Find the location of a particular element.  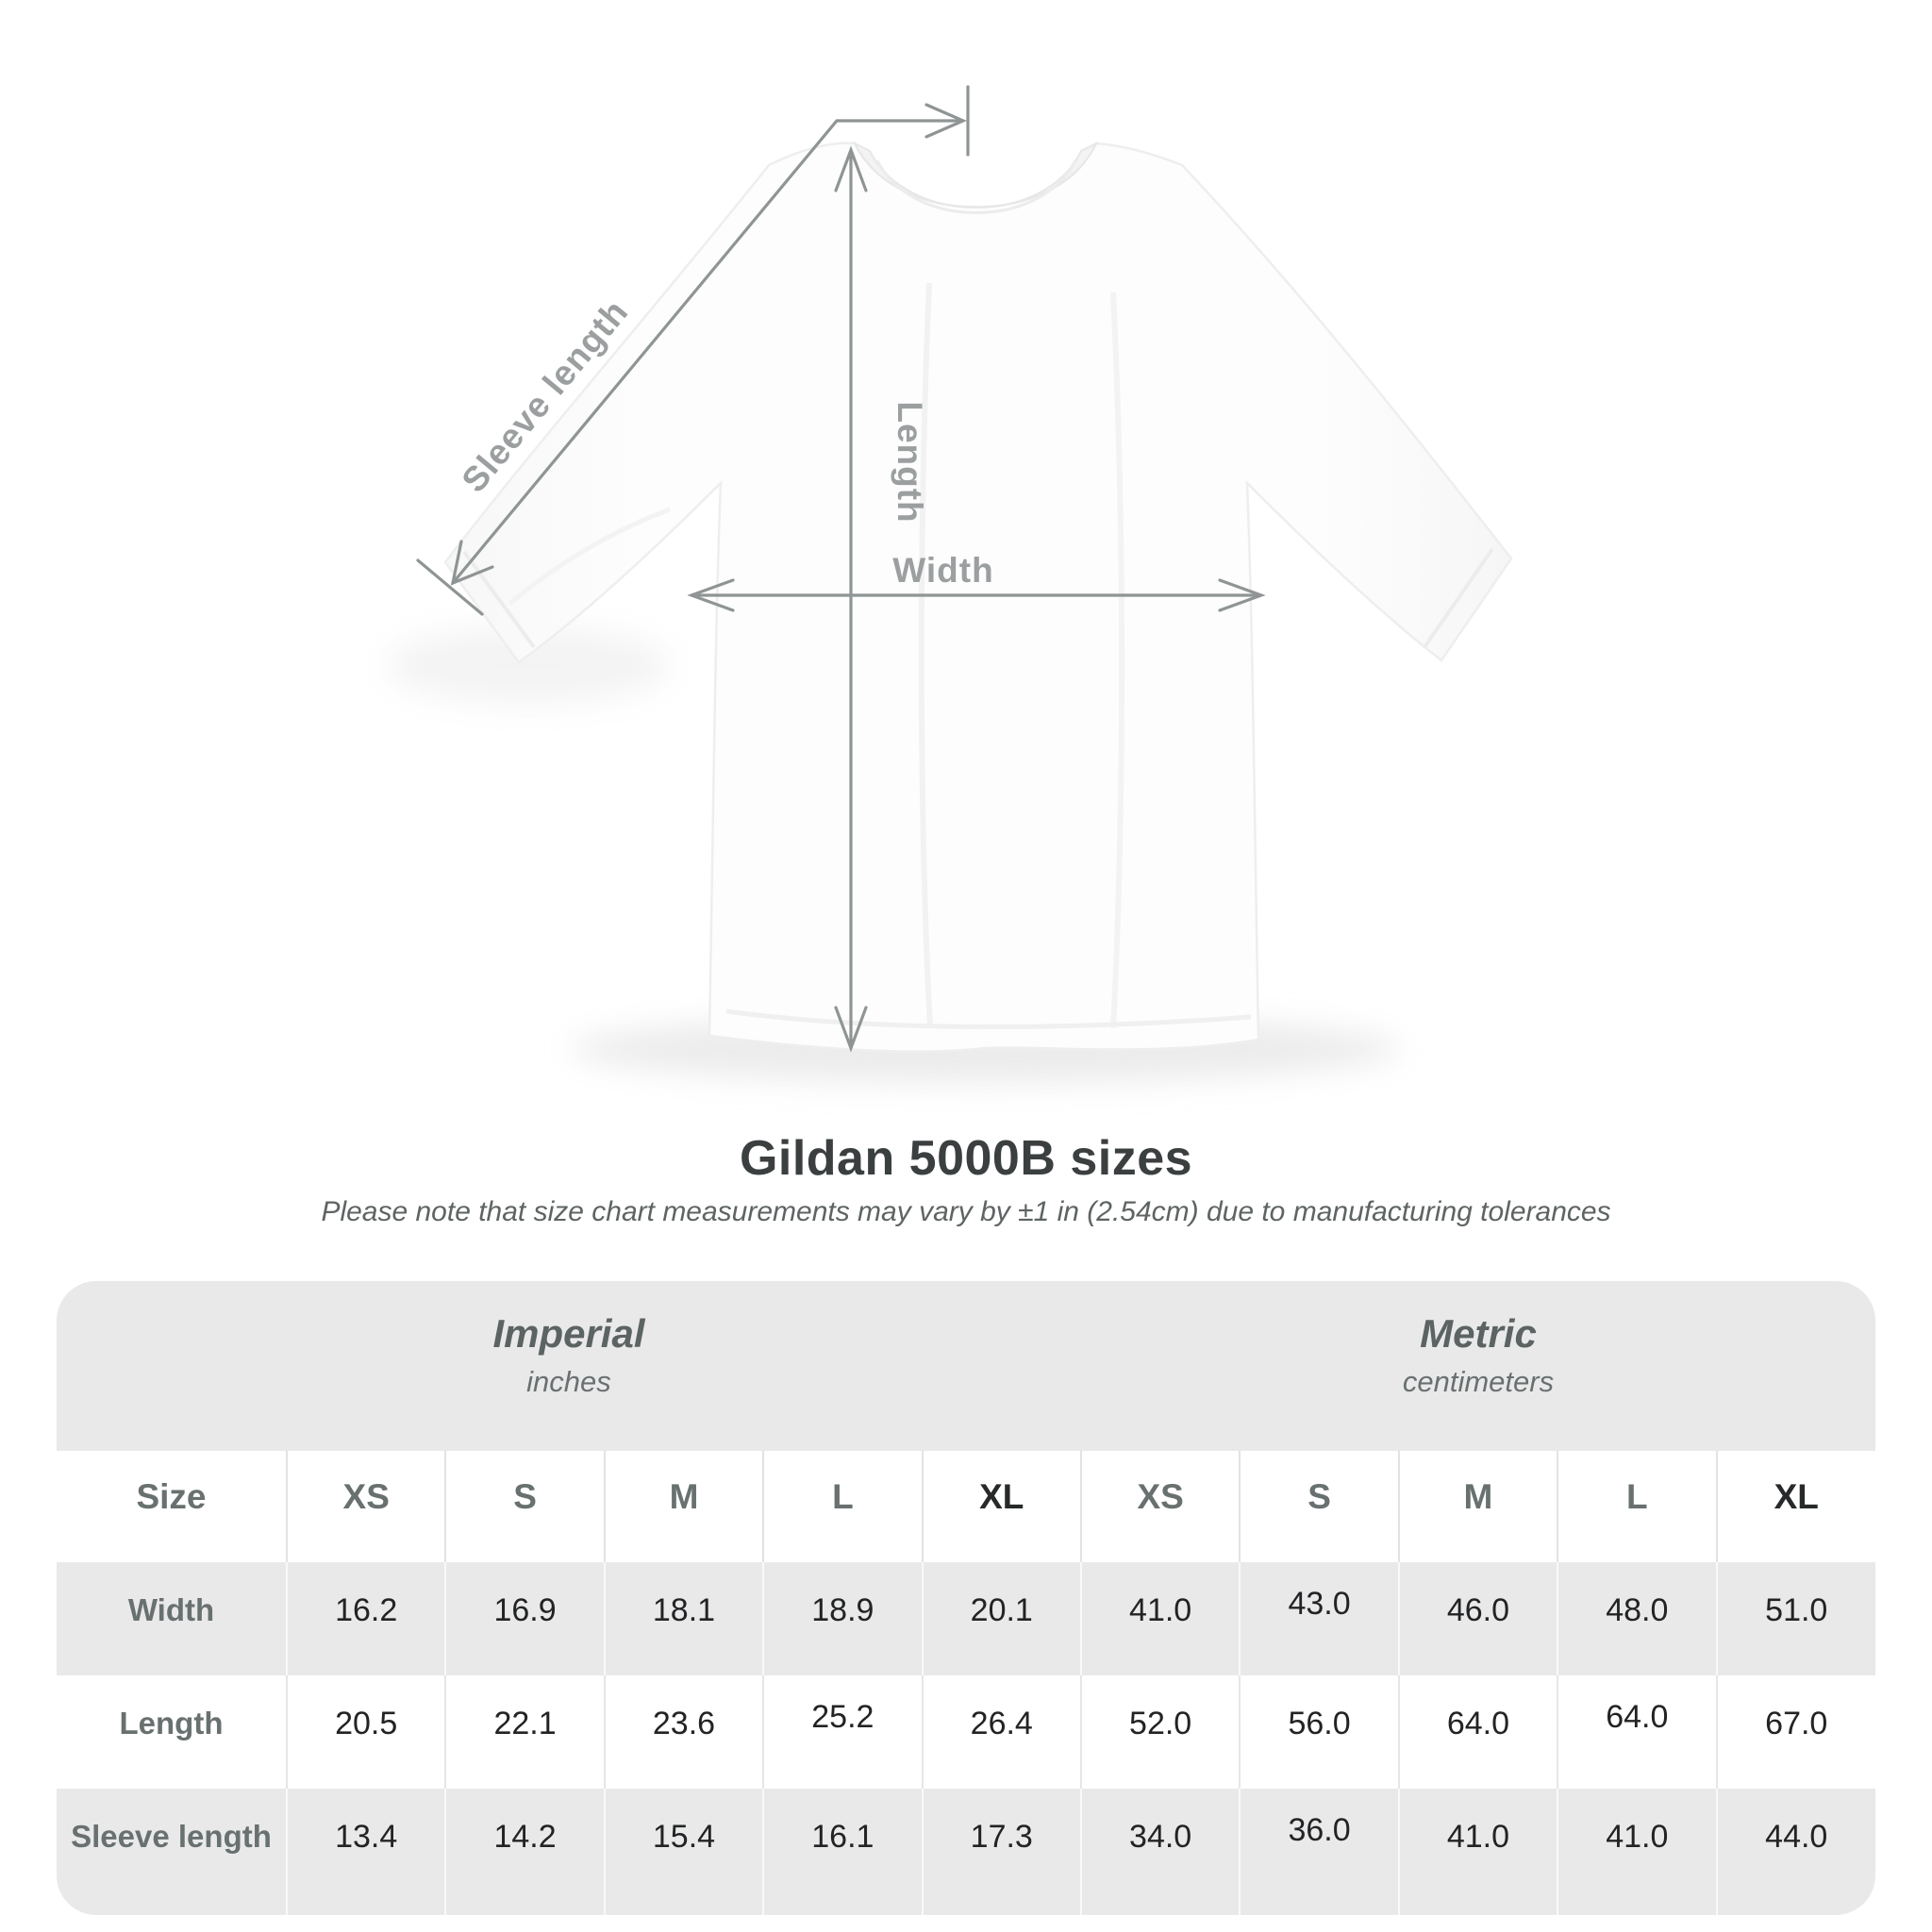

width-metric-xs: 41.0 is located at coordinates (1160, 1618).